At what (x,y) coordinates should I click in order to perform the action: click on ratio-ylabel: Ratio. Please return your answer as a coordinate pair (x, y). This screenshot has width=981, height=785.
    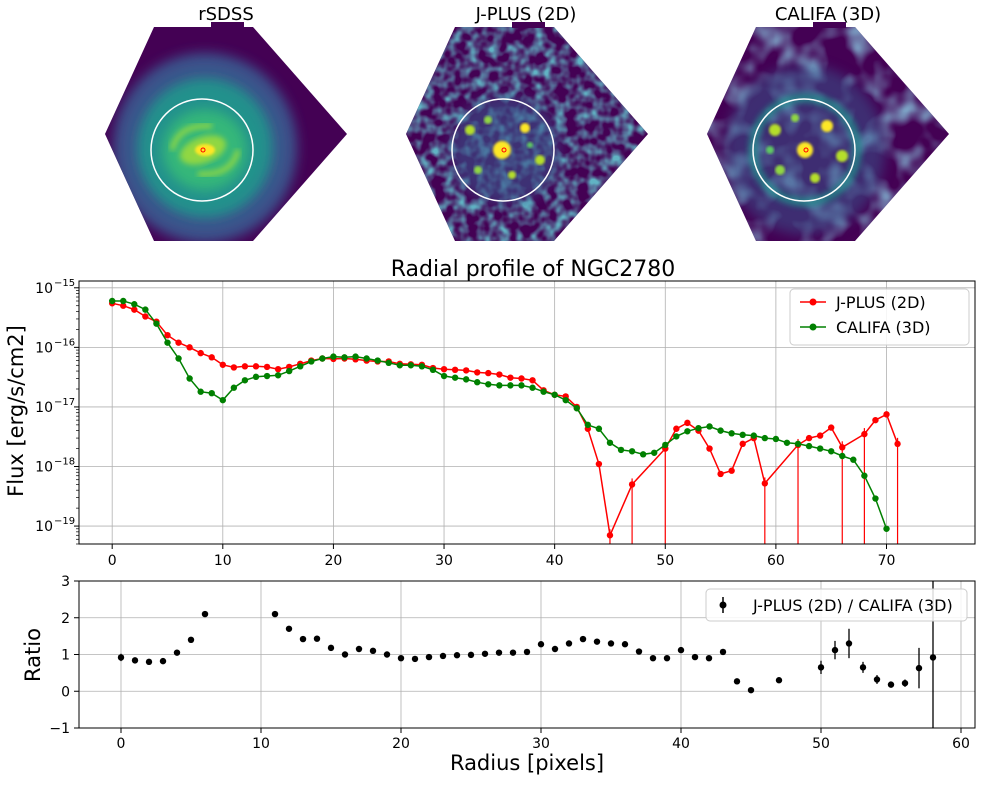
    Looking at the image, I should click on (33, 655).